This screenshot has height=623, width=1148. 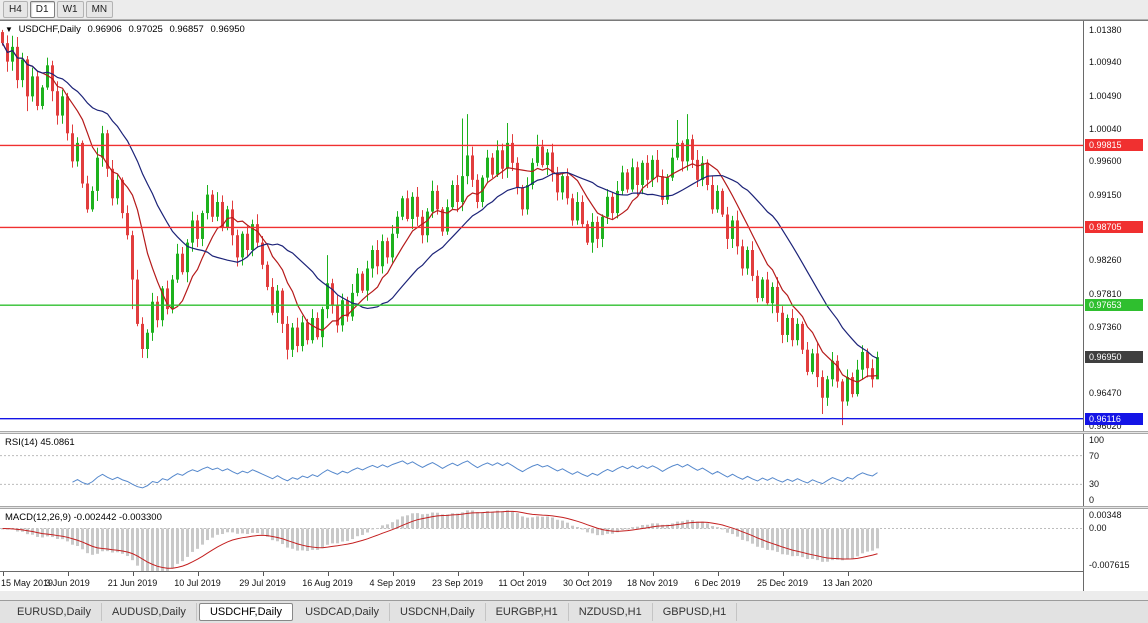 I want to click on rsi-panel: RSI(14) 45.0861, so click(x=541, y=470).